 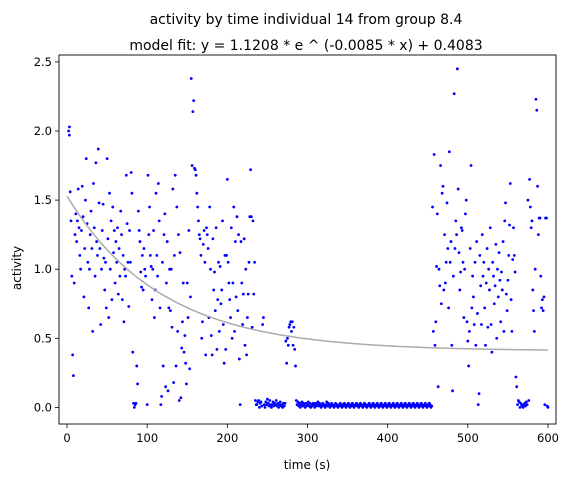 I want to click on y-axis-label: activity, so click(x=17, y=268).